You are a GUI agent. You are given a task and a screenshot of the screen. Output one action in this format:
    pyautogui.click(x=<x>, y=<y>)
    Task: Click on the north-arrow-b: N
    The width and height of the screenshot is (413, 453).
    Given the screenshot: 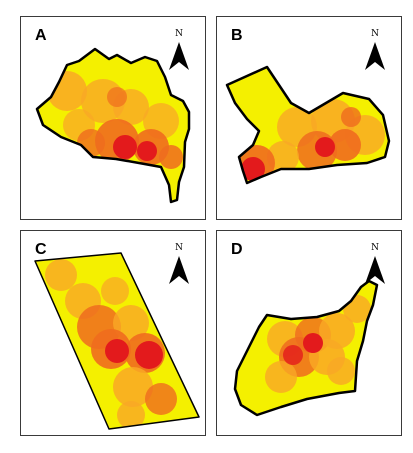 What is the action you would take?
    pyautogui.click(x=375, y=51)
    